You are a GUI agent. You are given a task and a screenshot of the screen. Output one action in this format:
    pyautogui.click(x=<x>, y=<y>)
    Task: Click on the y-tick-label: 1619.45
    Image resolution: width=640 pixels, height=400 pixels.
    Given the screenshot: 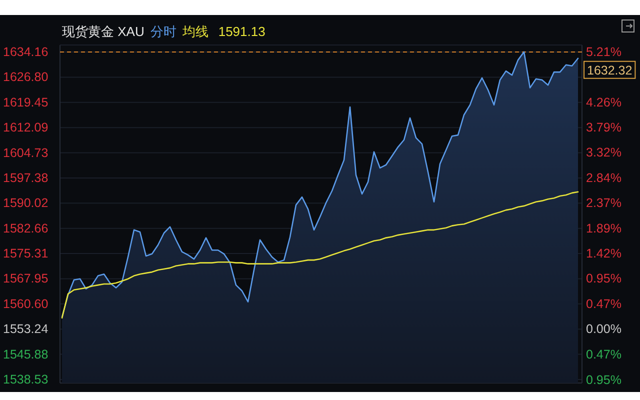 What is the action you would take?
    pyautogui.click(x=25, y=102)
    